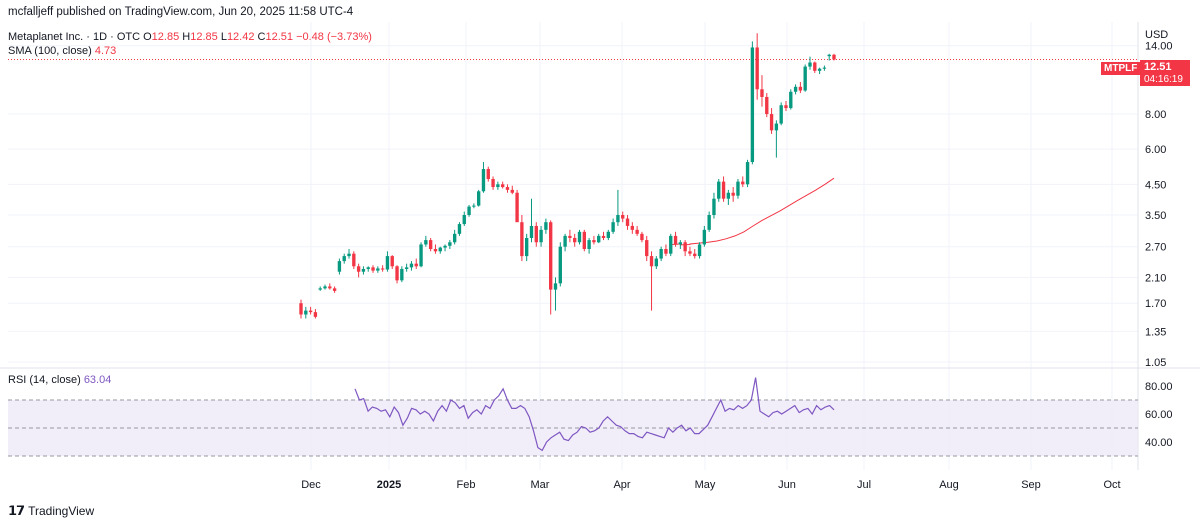  What do you see at coordinates (1165, 67) in the screenshot?
I see `last-price-tag: 12.51` at bounding box center [1165, 67].